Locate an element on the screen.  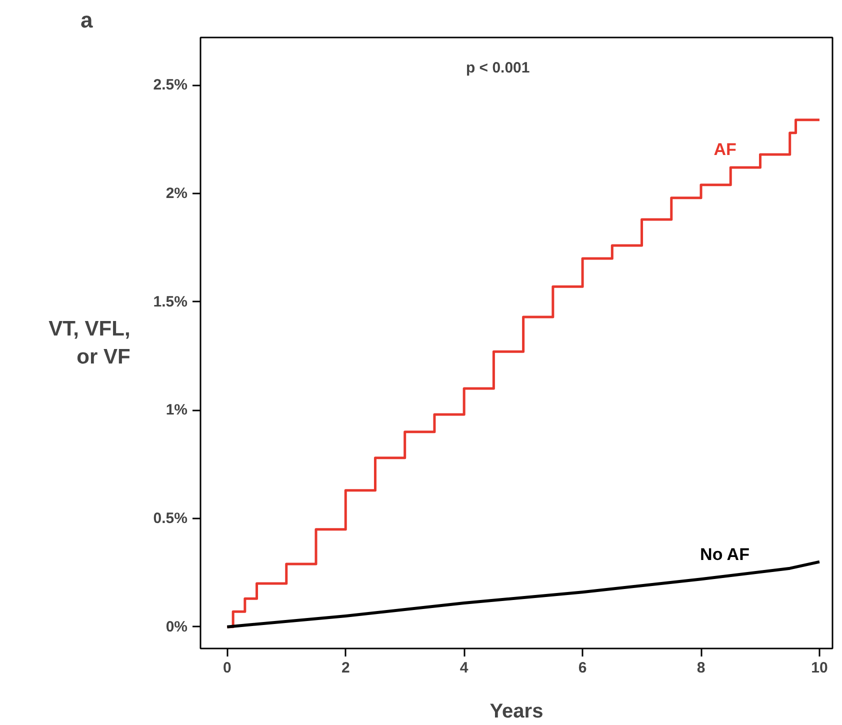
x-tick-label: 0 is located at coordinates (227, 668).